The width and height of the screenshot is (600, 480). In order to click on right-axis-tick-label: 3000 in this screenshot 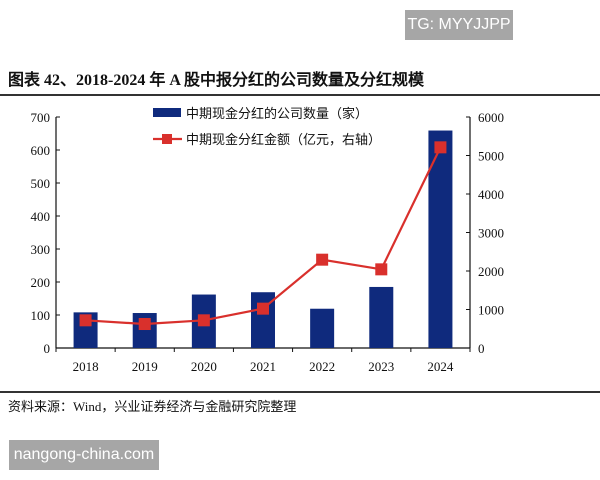, I will do `click(491, 233)`.